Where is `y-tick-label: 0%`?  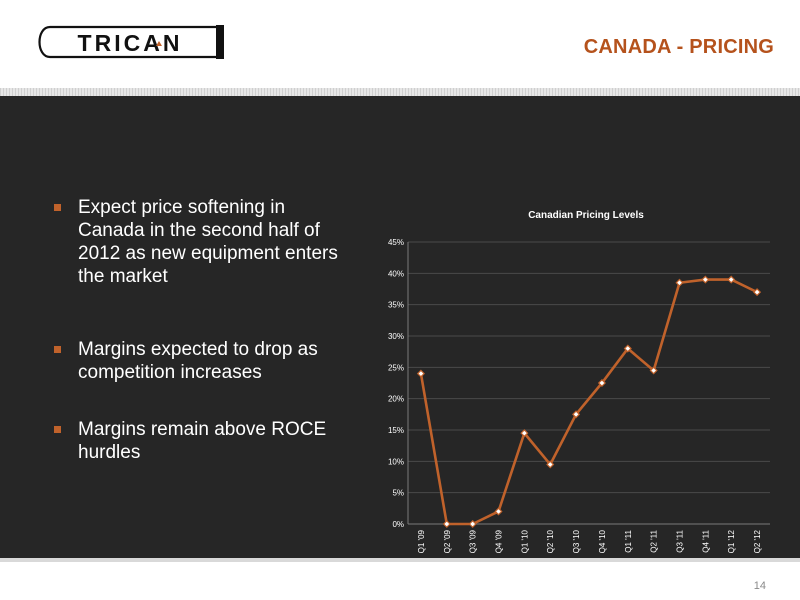
y-tick-label: 0% is located at coordinates (398, 524).